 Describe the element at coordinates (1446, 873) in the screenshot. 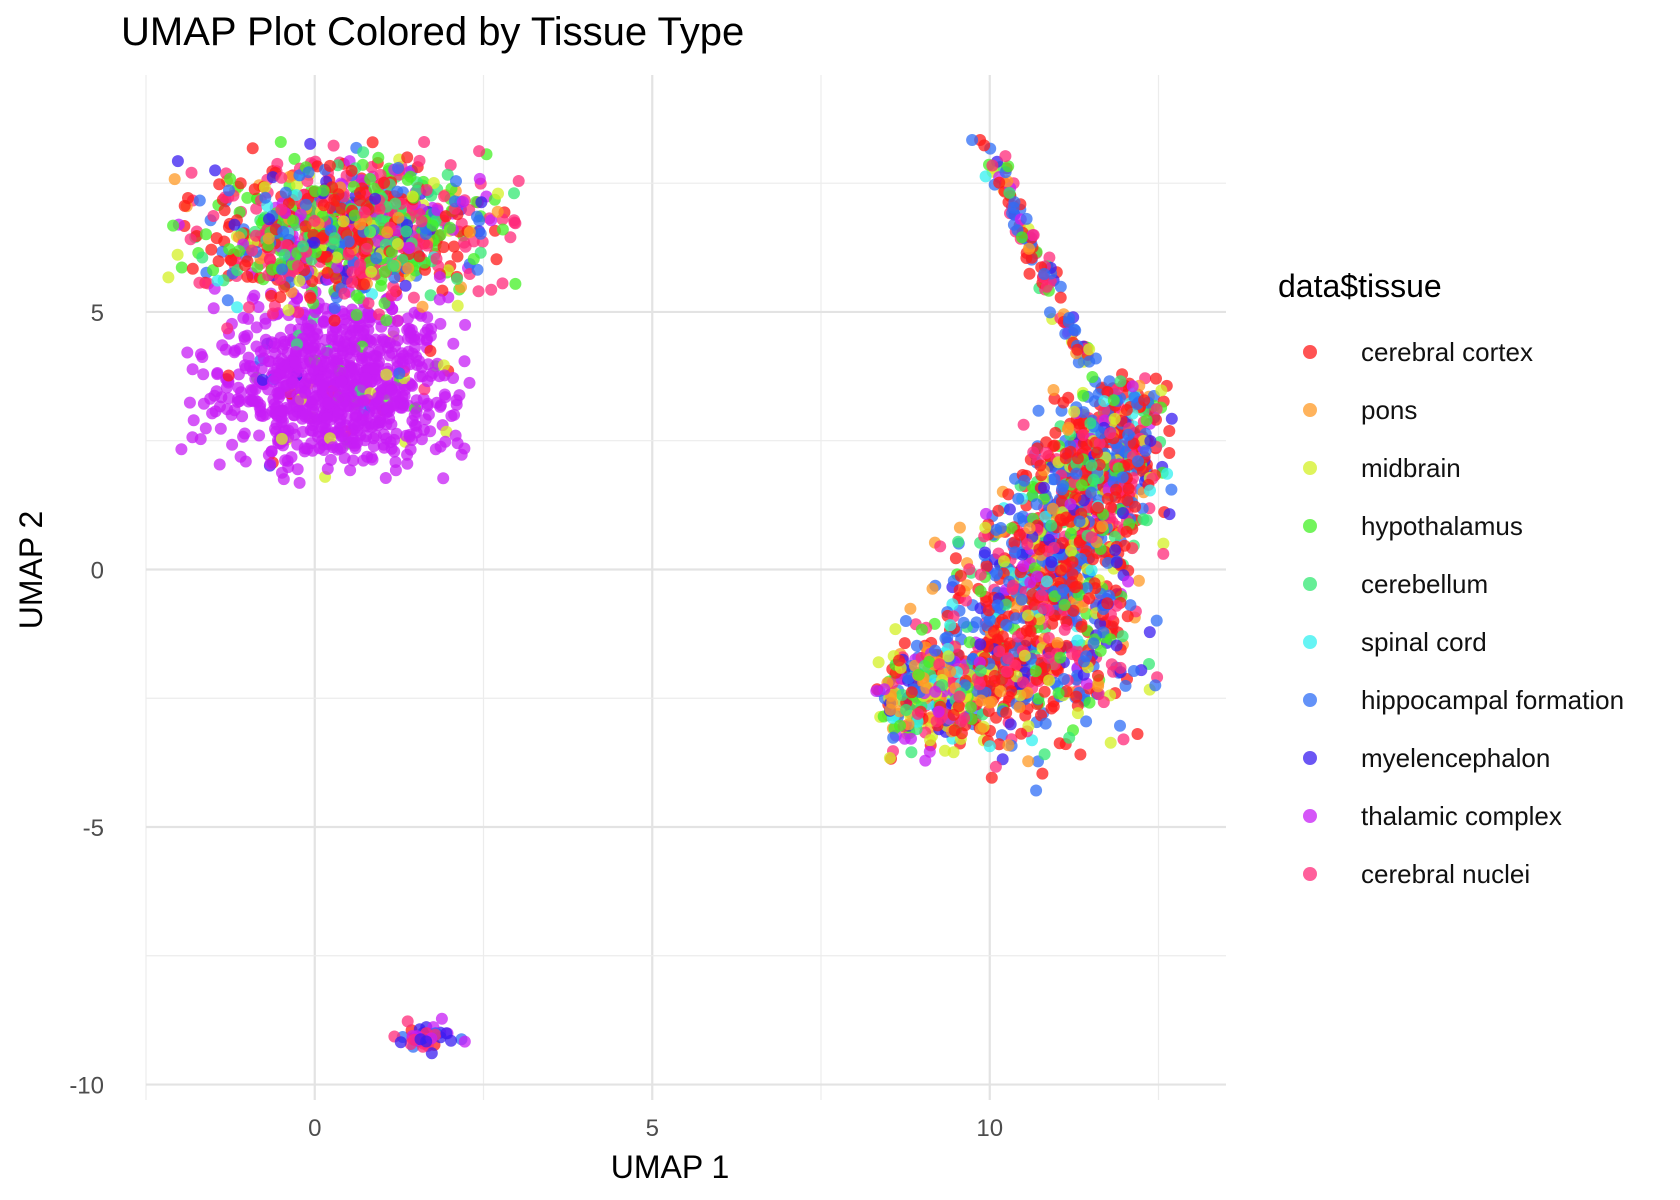

I see `legend-label: cerebral nuclei` at that location.